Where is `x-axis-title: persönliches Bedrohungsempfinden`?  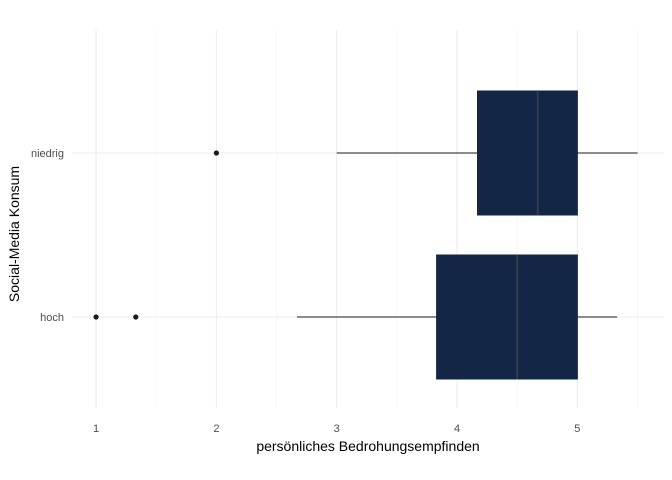
x-axis-title: persönliches Bedrohungsempfinden is located at coordinates (367, 446).